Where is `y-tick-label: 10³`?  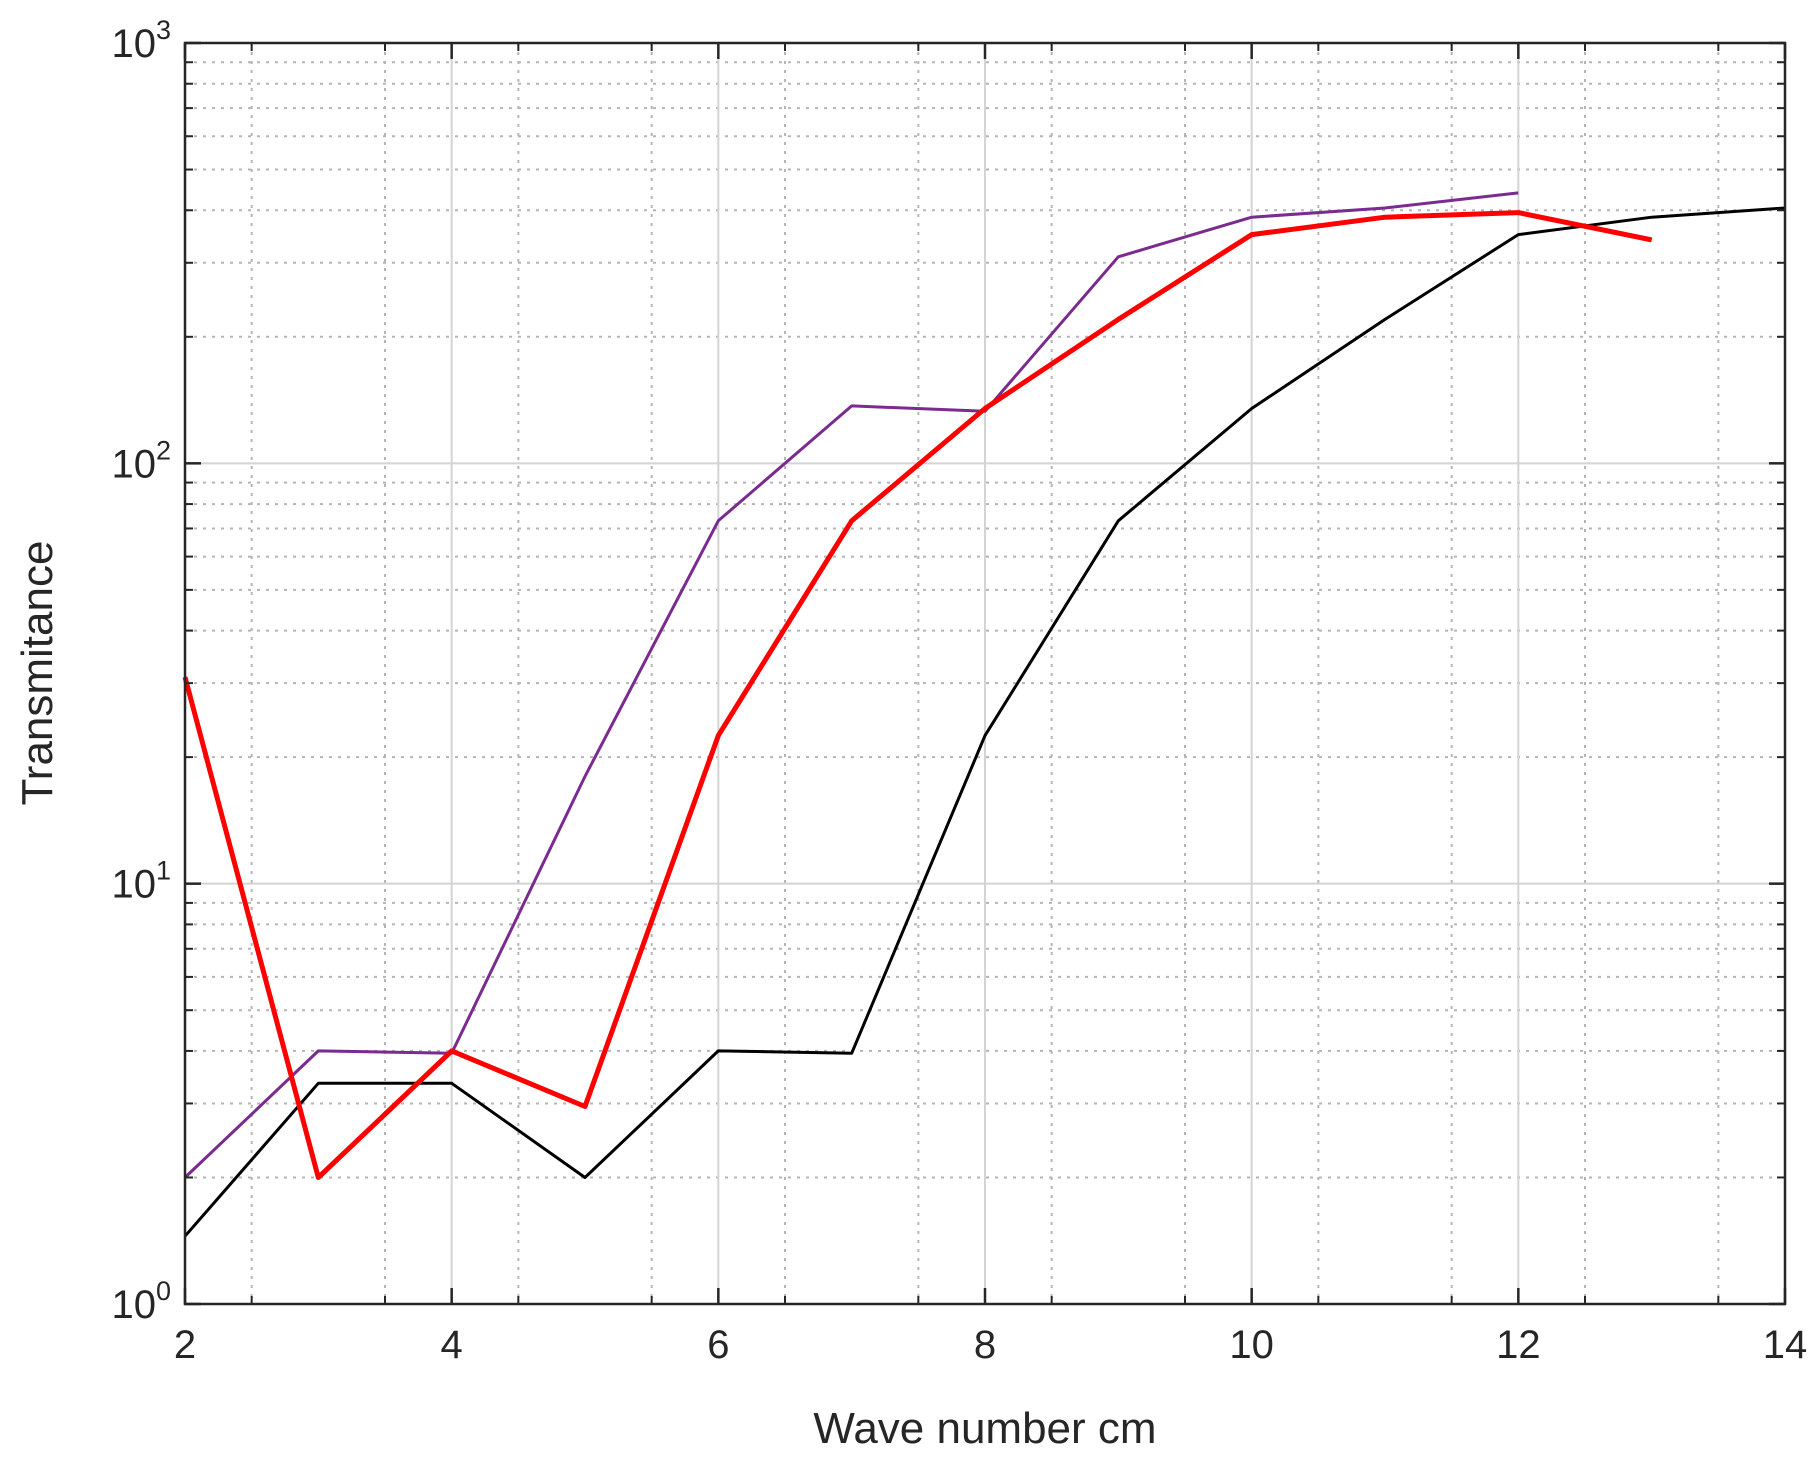 y-tick-label: 10³ is located at coordinates (141, 40).